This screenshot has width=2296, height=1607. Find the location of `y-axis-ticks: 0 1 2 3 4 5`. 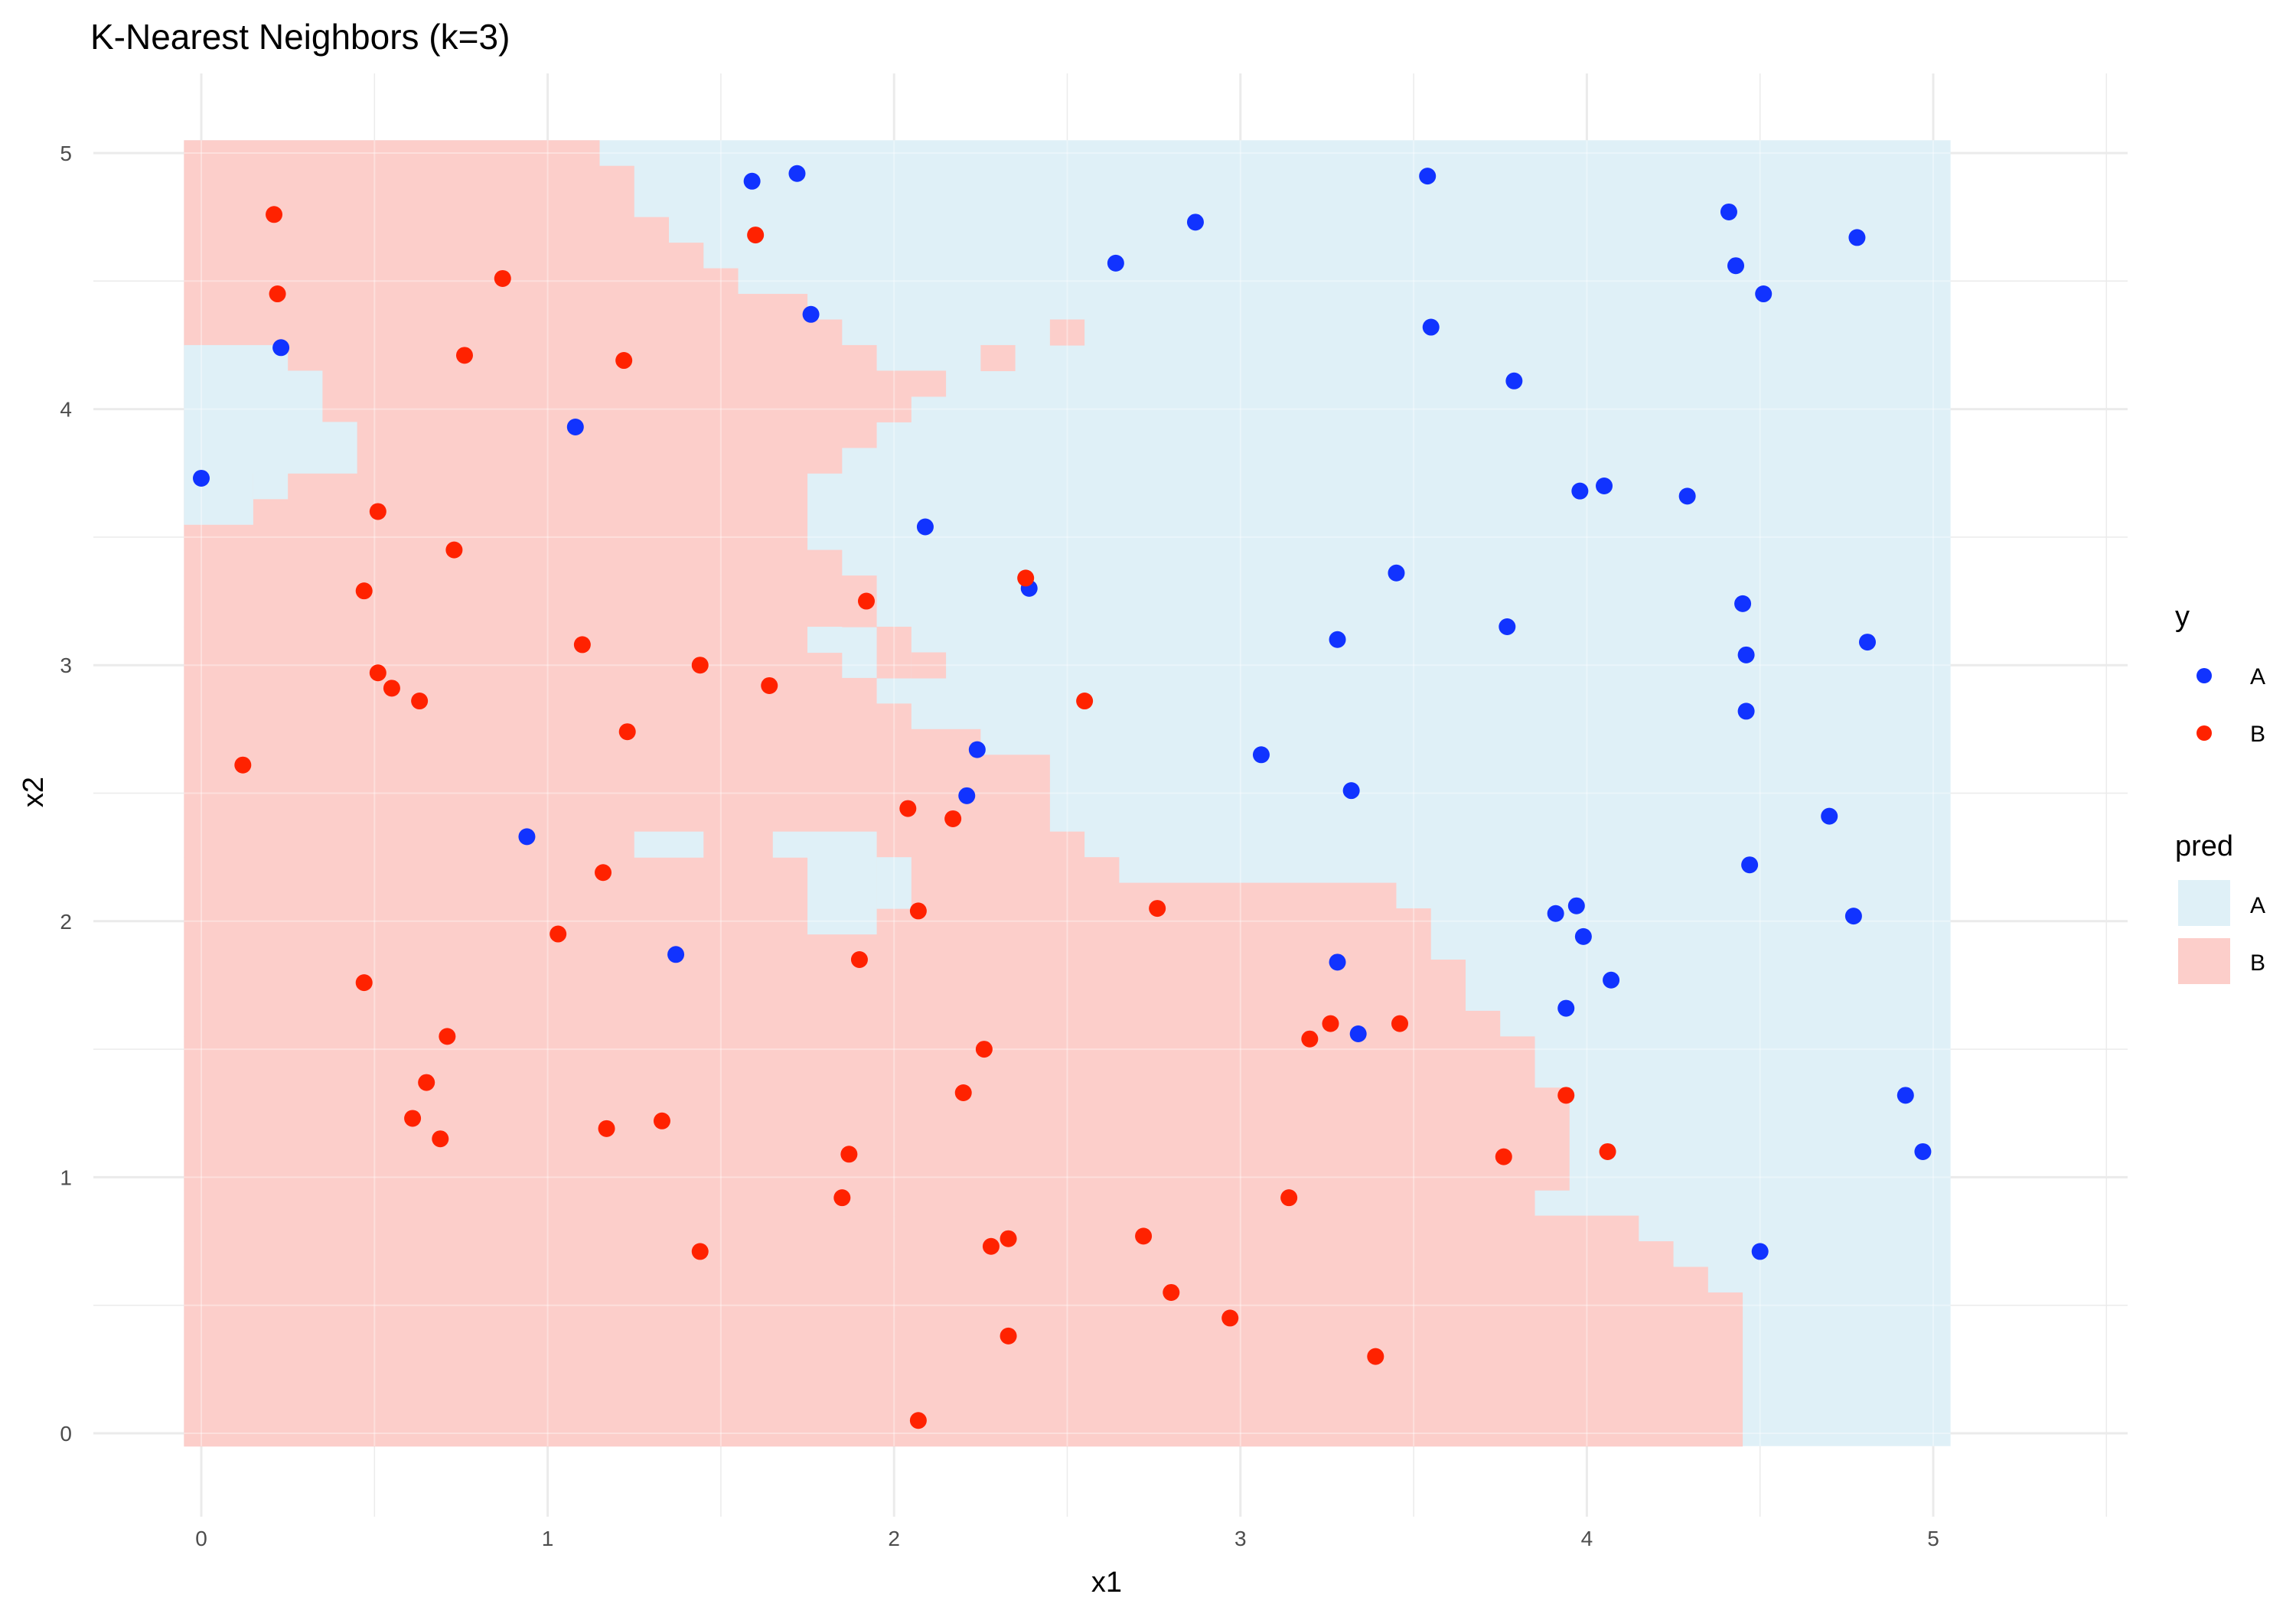

y-axis-ticks: 0 1 2 3 4 5 is located at coordinates (66, 794).